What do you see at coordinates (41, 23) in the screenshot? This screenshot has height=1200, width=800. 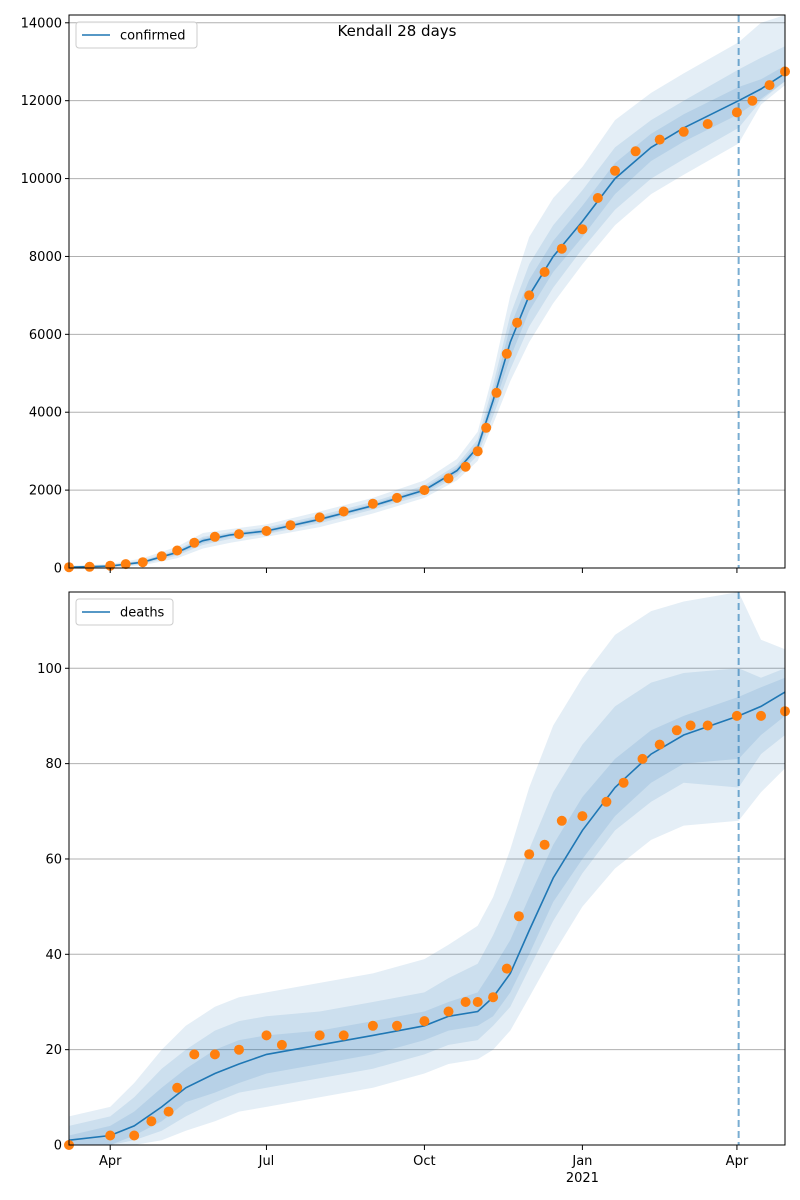 I see `y-tick-label: 14000` at bounding box center [41, 23].